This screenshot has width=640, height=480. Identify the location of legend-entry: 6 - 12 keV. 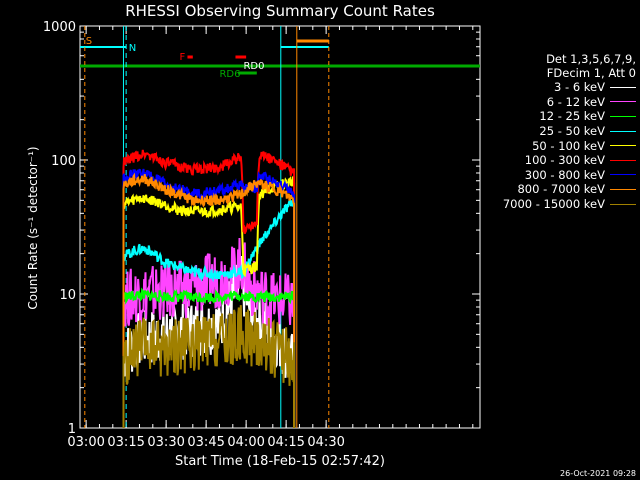
(561, 102).